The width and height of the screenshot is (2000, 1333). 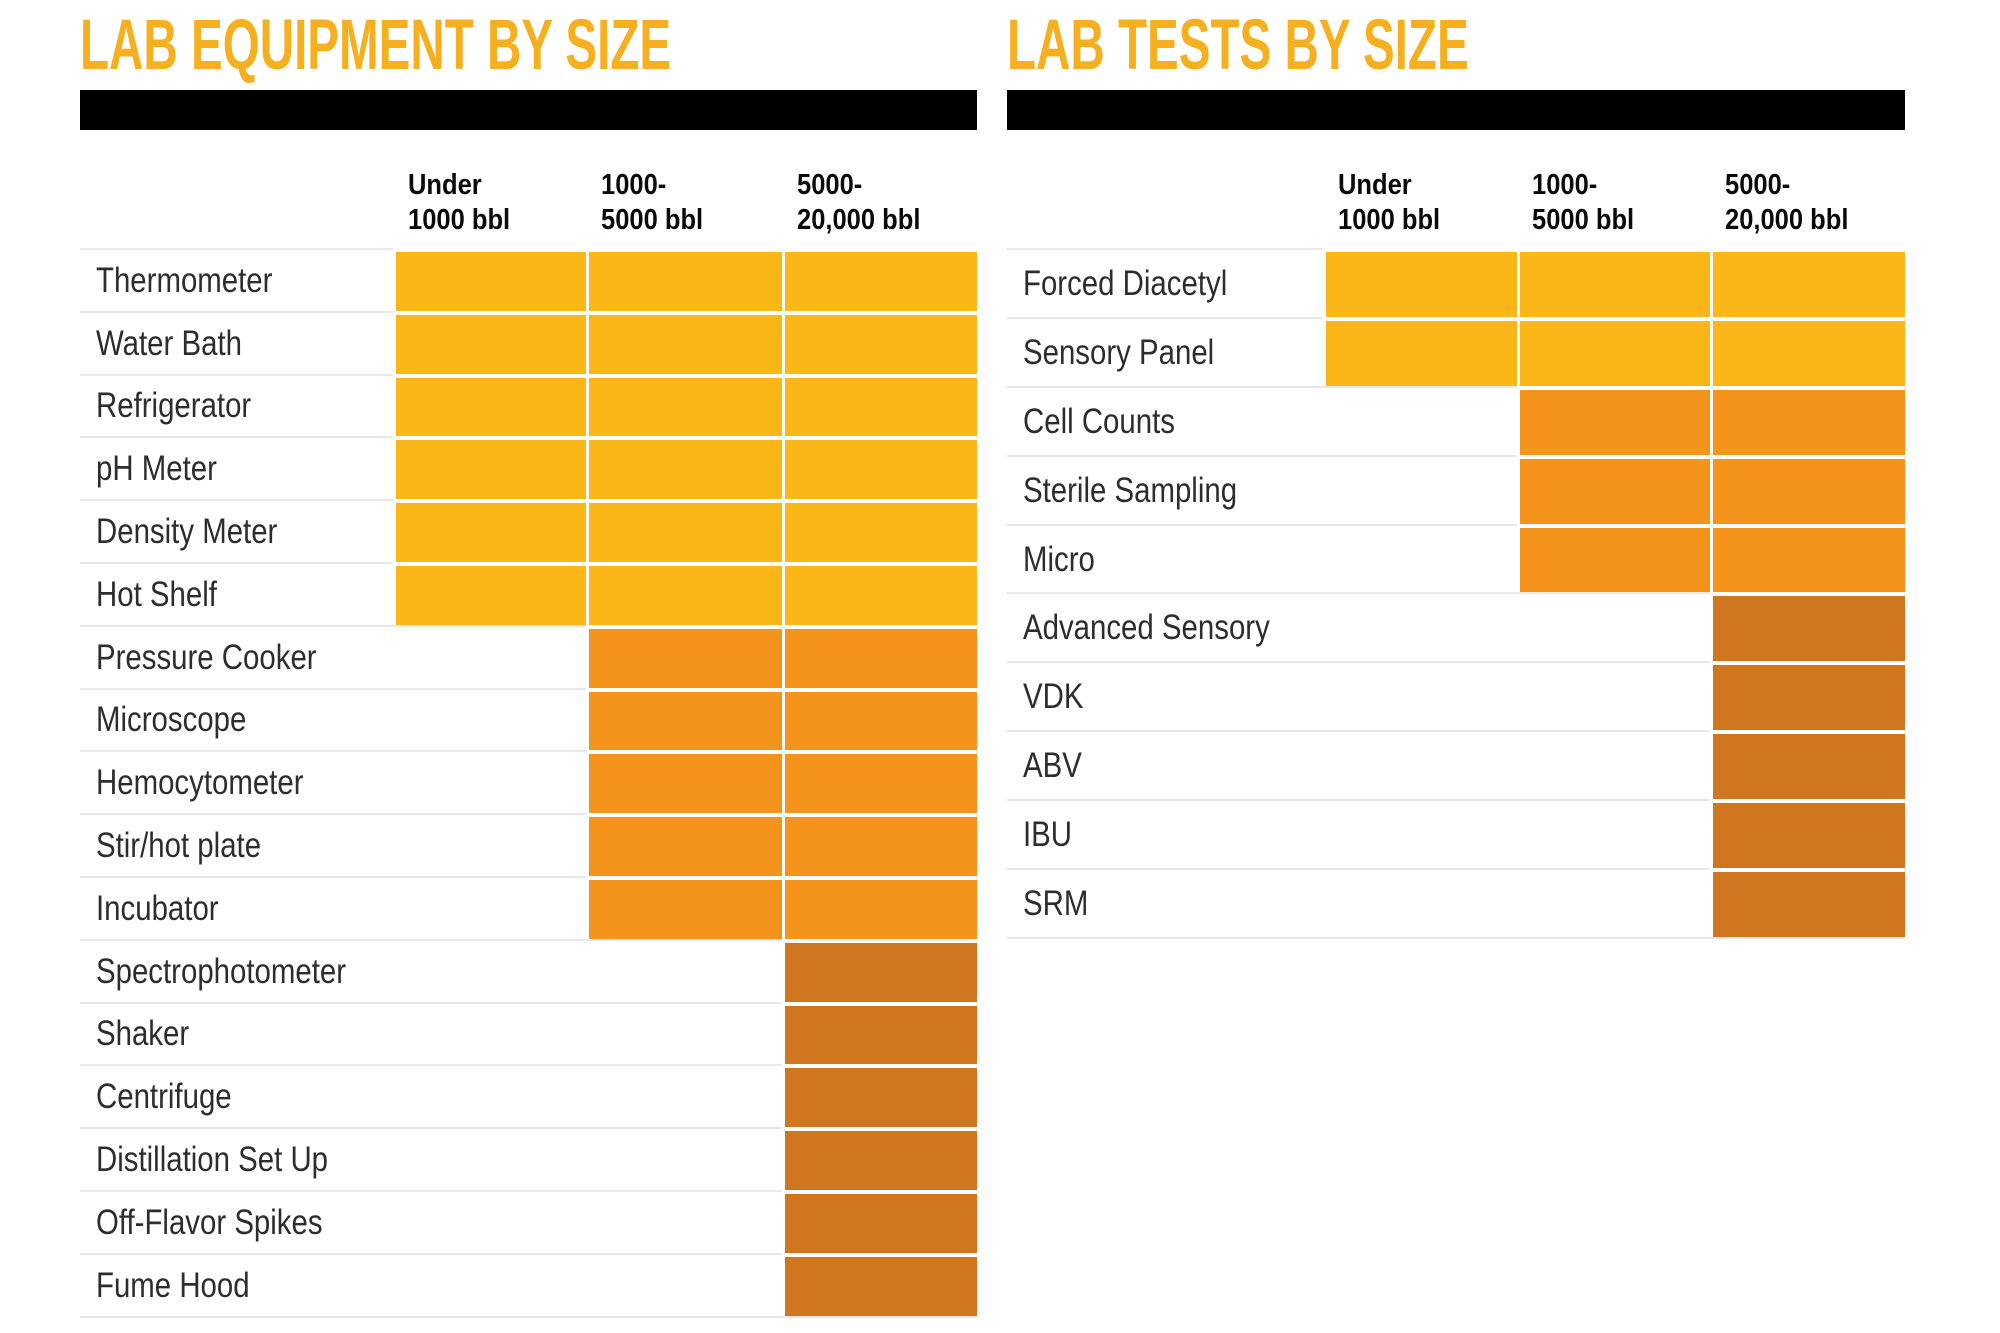 I want to click on row-label-text: Forced Diacetyl, so click(x=1125, y=283).